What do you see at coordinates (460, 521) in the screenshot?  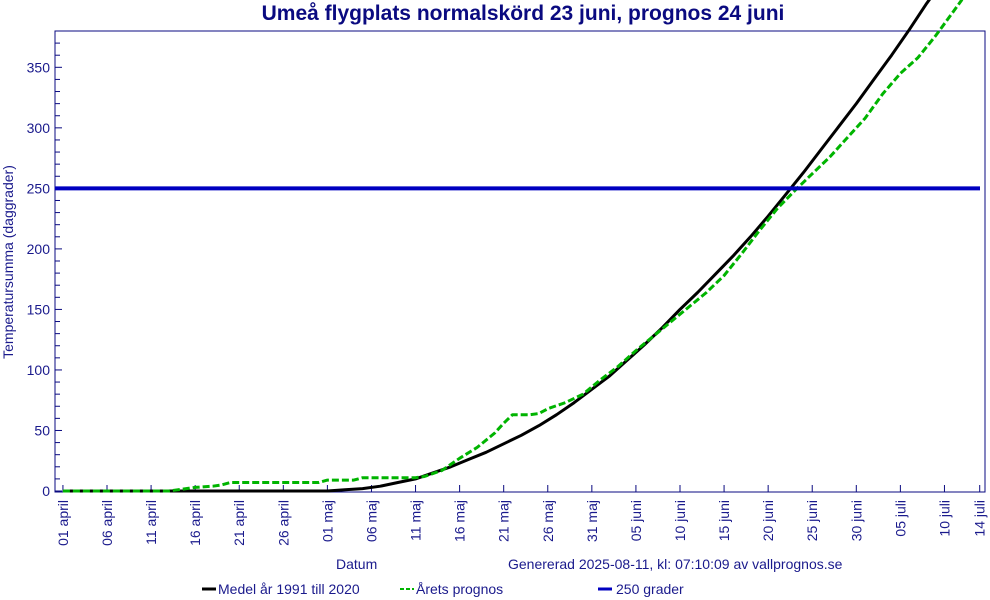 I see `x-tick-label: 16 maj` at bounding box center [460, 521].